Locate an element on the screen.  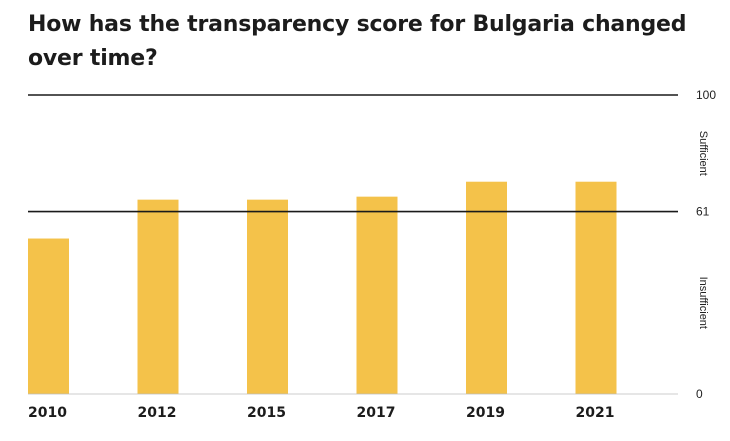
y-tick-labels: 100 61 0 is located at coordinates (706, 244).